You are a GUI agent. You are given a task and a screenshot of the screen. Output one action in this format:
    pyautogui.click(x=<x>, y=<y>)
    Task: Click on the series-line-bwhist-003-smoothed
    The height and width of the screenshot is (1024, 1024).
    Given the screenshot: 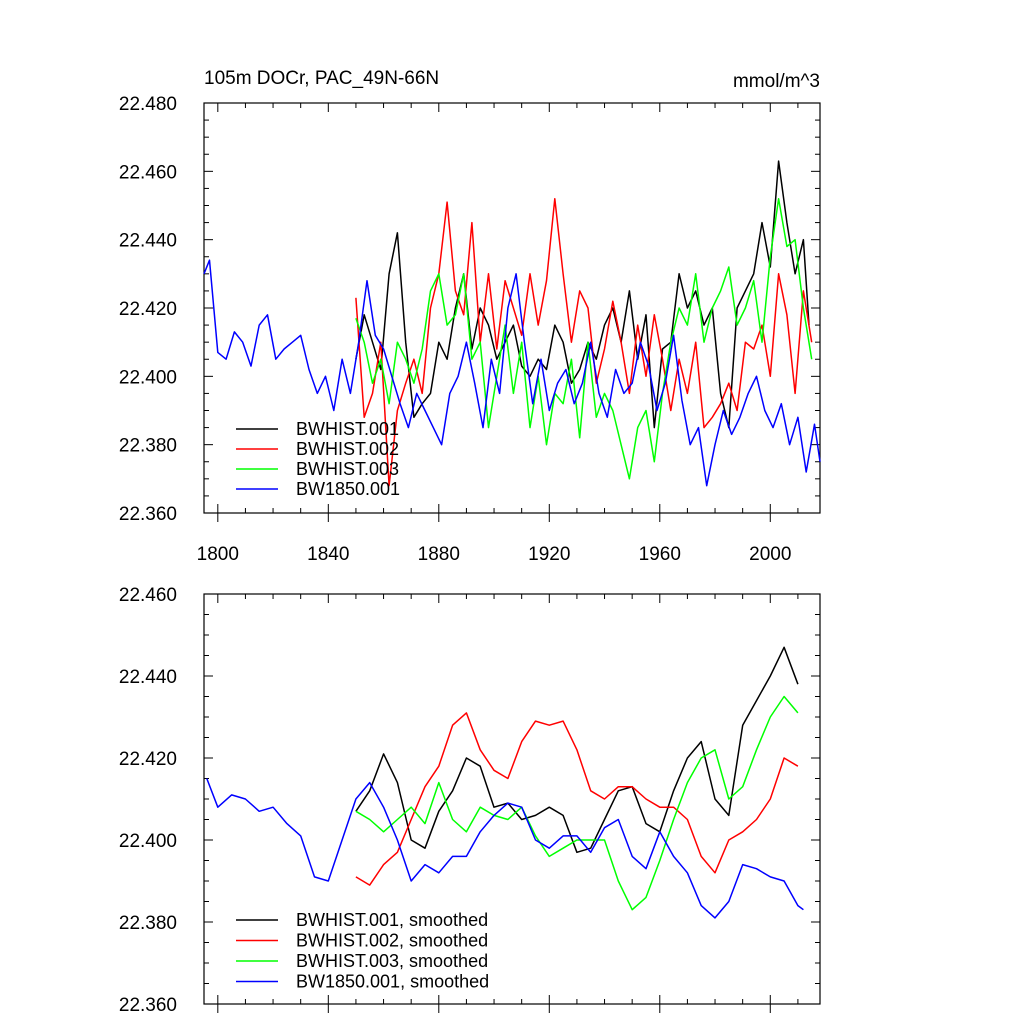 What is the action you would take?
    pyautogui.click(x=577, y=803)
    